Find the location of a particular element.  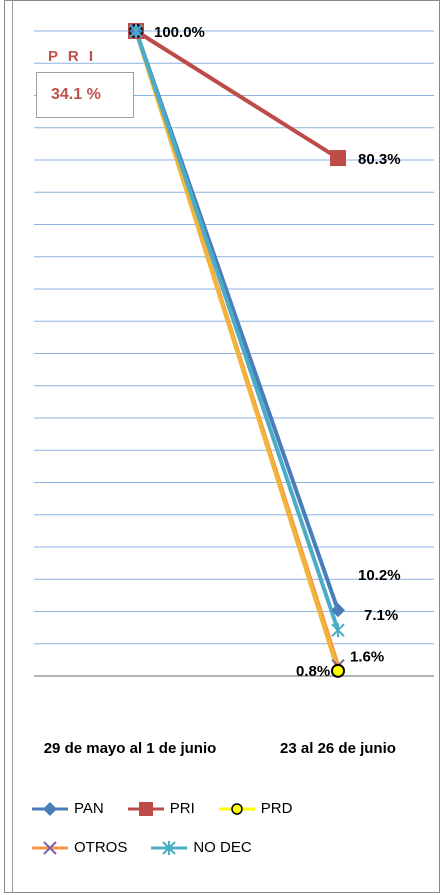

x-tick-label: 23 al 26 de junio is located at coordinates (338, 748).